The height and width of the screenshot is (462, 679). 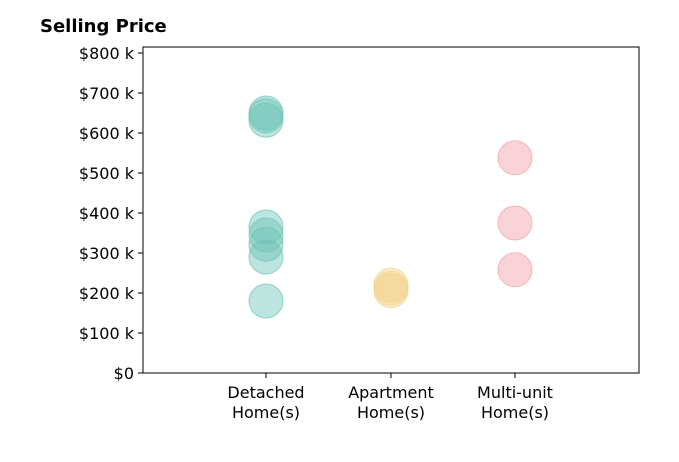 I want to click on y-tick-label: $0, so click(x=124, y=373).